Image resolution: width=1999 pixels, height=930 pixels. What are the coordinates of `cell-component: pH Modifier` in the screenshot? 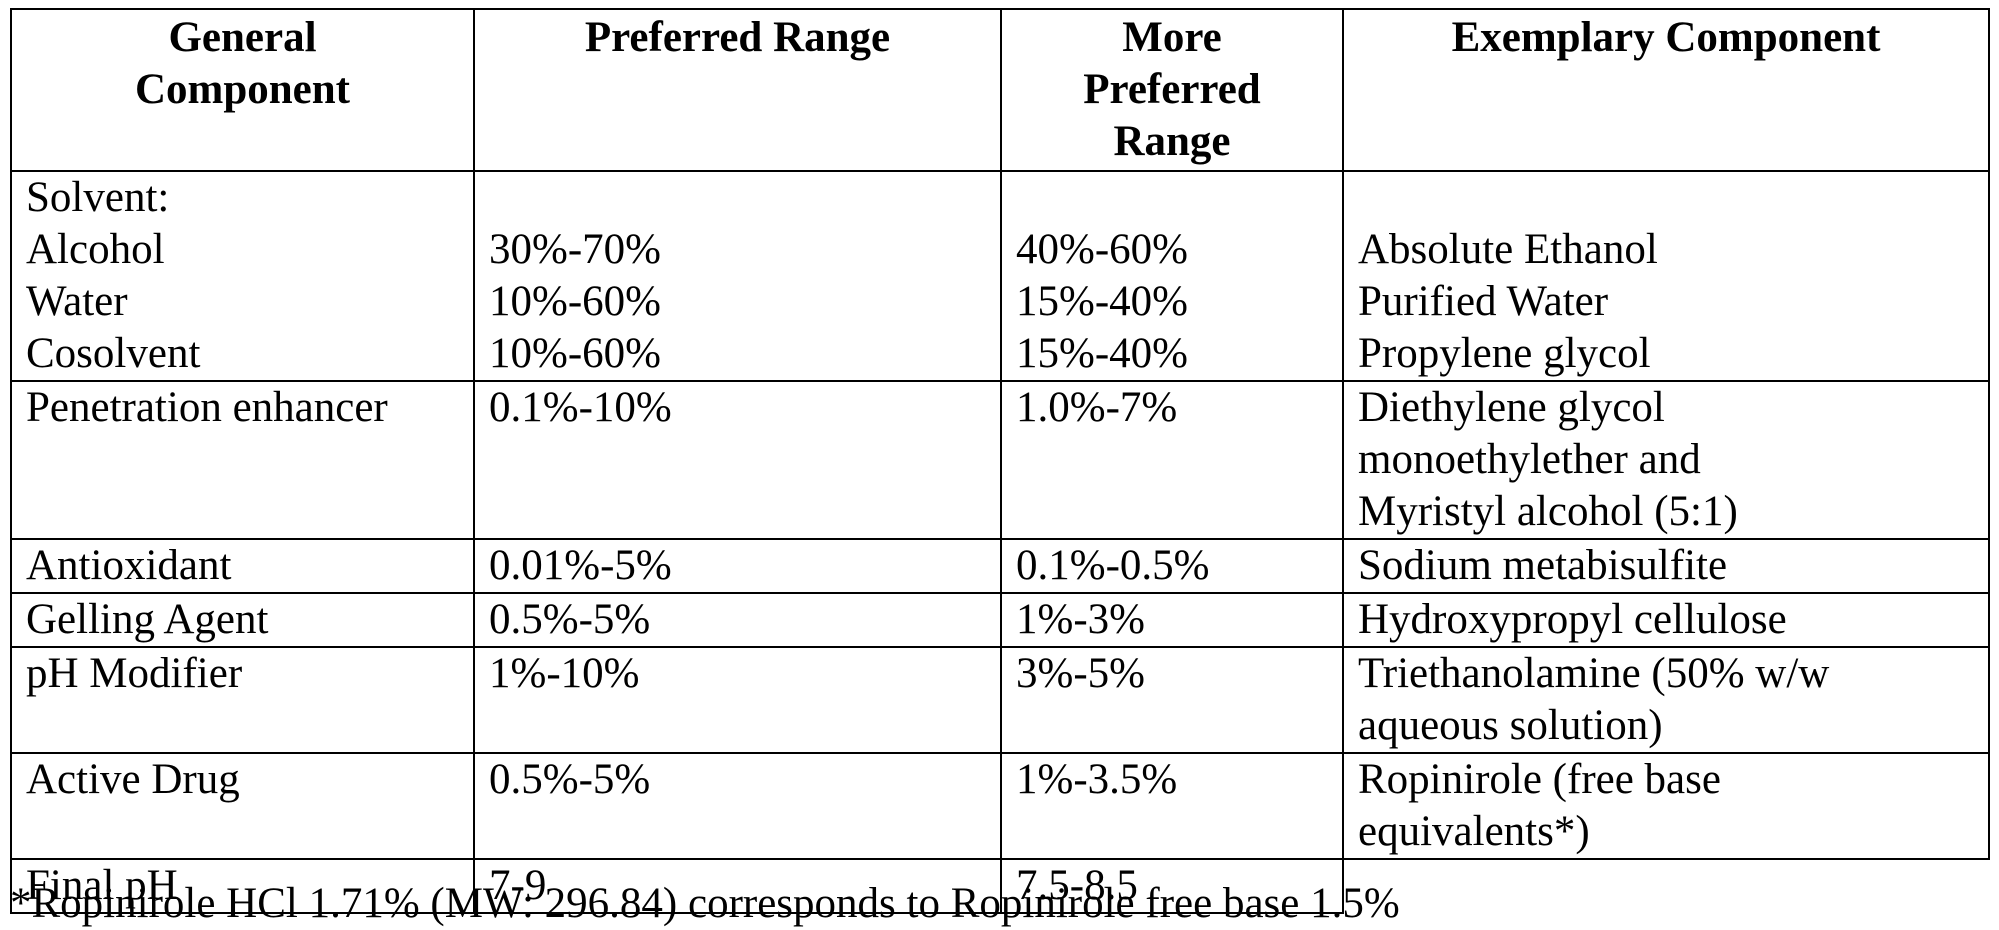 It's located at (242, 700).